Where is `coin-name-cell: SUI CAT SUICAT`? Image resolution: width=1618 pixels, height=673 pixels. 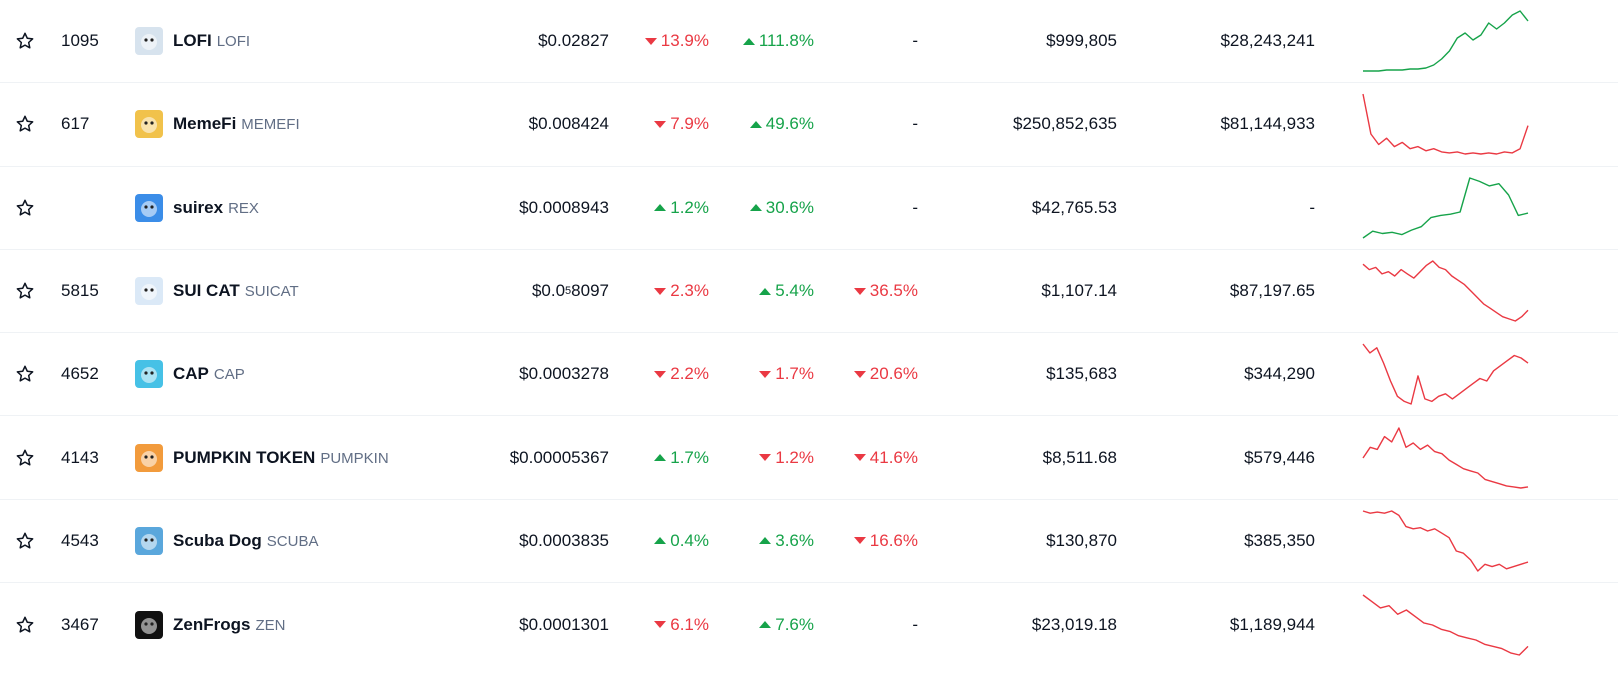
coin-name-cell: SUI CAT SUICAT is located at coordinates (217, 291).